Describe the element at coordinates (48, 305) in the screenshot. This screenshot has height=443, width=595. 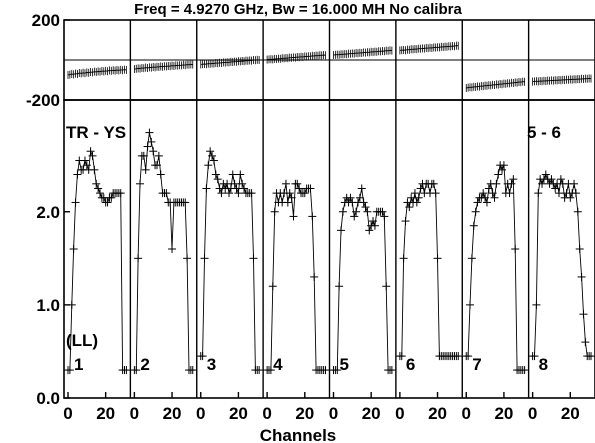
I see `amplitude-tick-label: 1.0` at that location.